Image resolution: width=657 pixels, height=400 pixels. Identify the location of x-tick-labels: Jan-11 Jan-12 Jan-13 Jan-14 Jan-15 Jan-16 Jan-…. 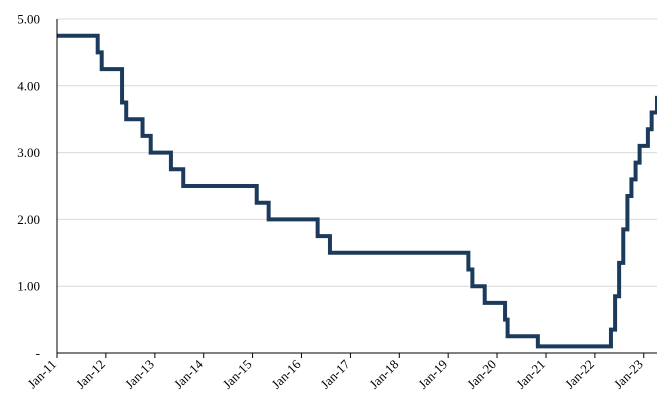
(335, 373).